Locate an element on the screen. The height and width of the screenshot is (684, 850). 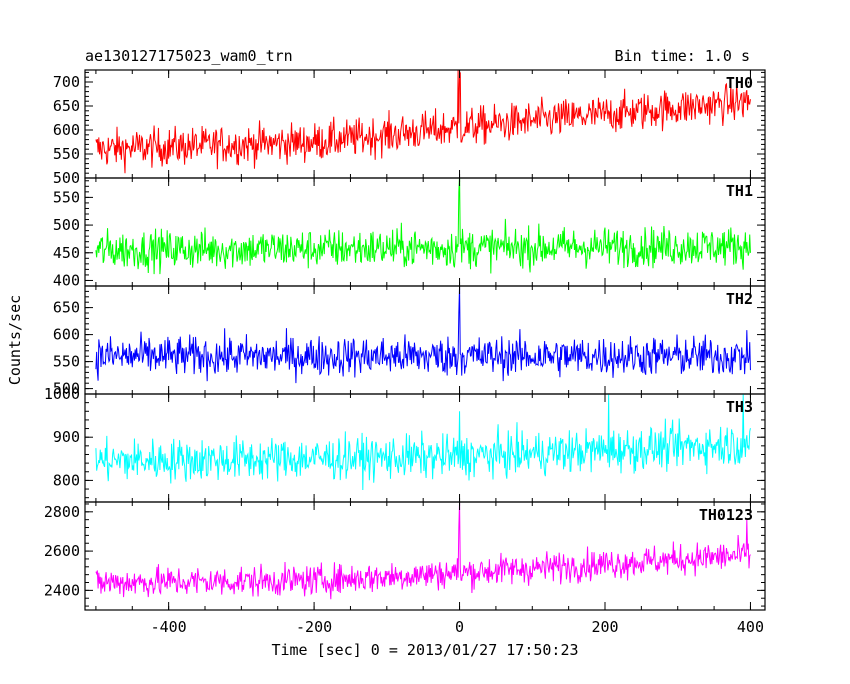
panel-th0123-ytick-label: 2800 is located at coordinates (62, 512).